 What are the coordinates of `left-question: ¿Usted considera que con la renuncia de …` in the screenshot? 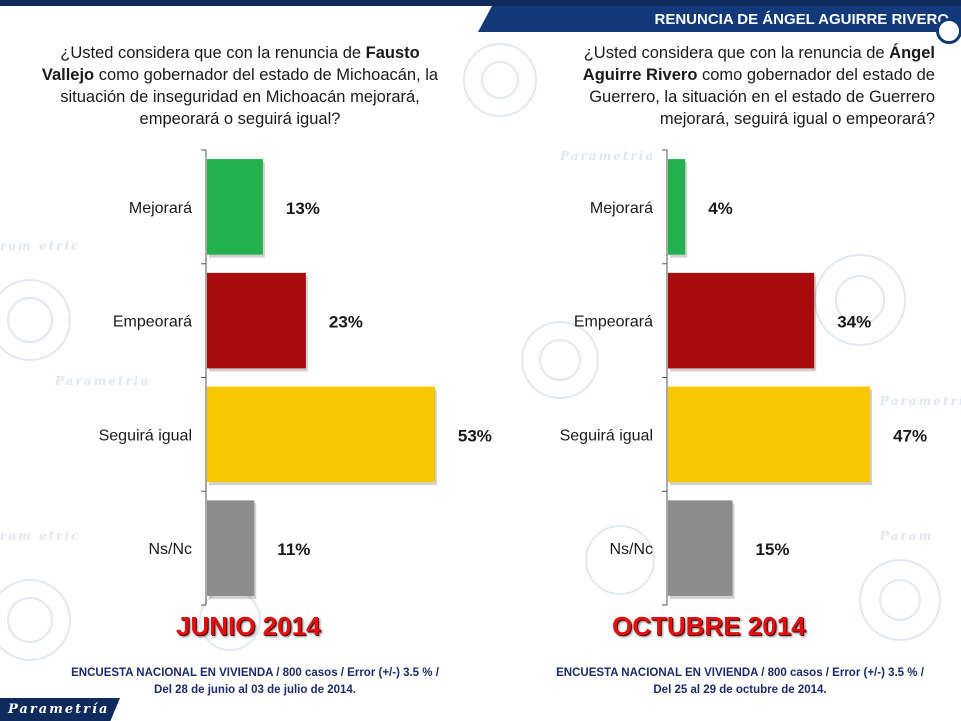 It's located at (240, 86).